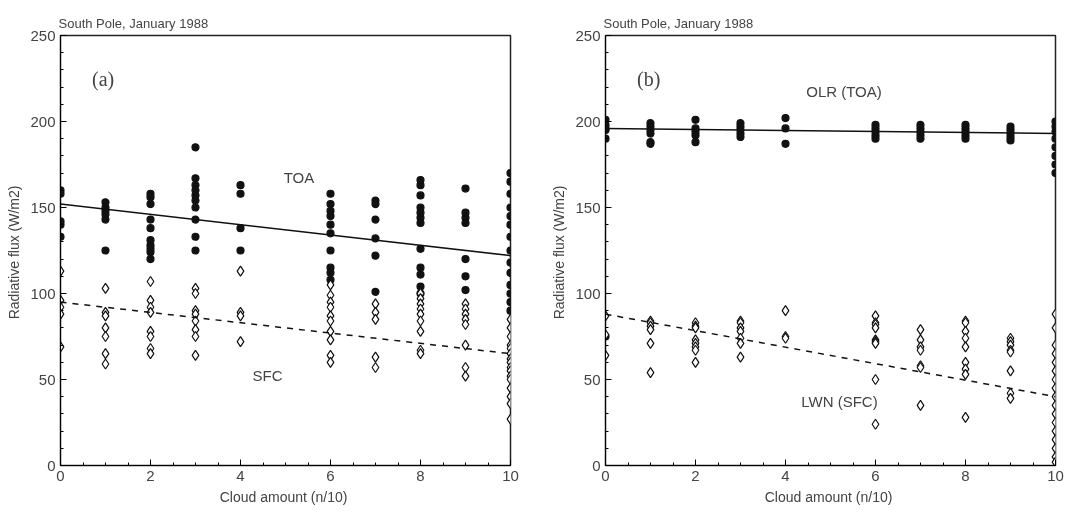 The image size is (1087, 521). What do you see at coordinates (844, 91) in the screenshot?
I see `annotation: OLR (TOA)` at bounding box center [844, 91].